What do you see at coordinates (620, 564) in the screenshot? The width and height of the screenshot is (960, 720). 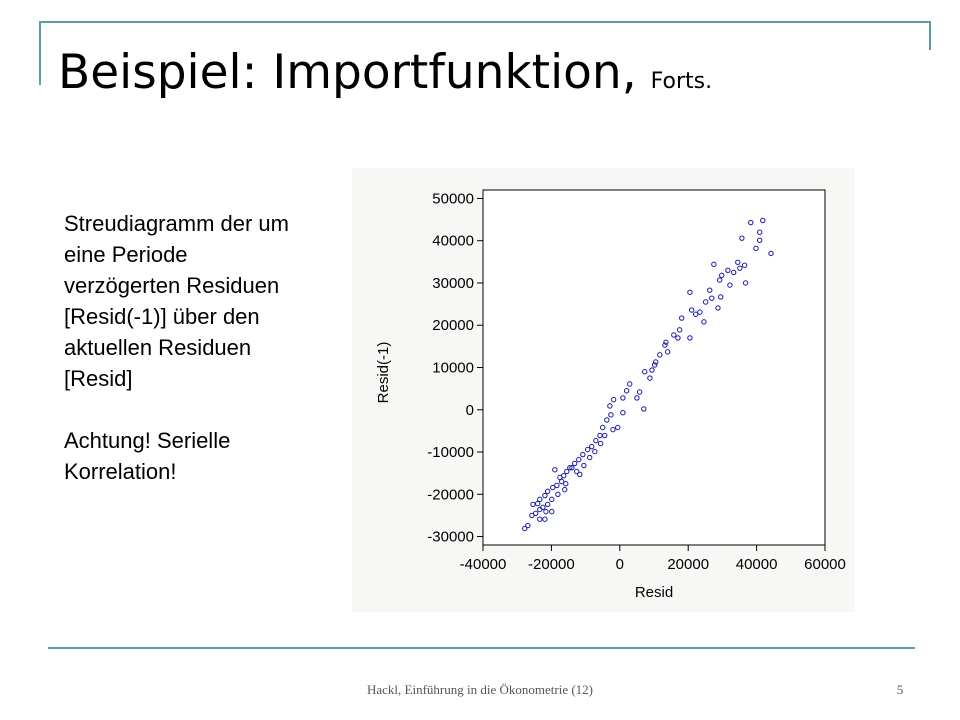 I see `x-tick-label: 0` at bounding box center [620, 564].